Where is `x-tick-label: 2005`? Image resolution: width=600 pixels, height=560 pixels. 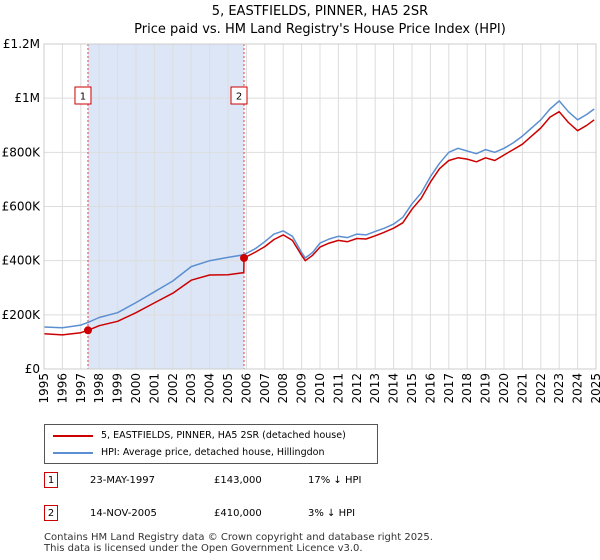 x-tick-label: 2005 is located at coordinates (228, 388).